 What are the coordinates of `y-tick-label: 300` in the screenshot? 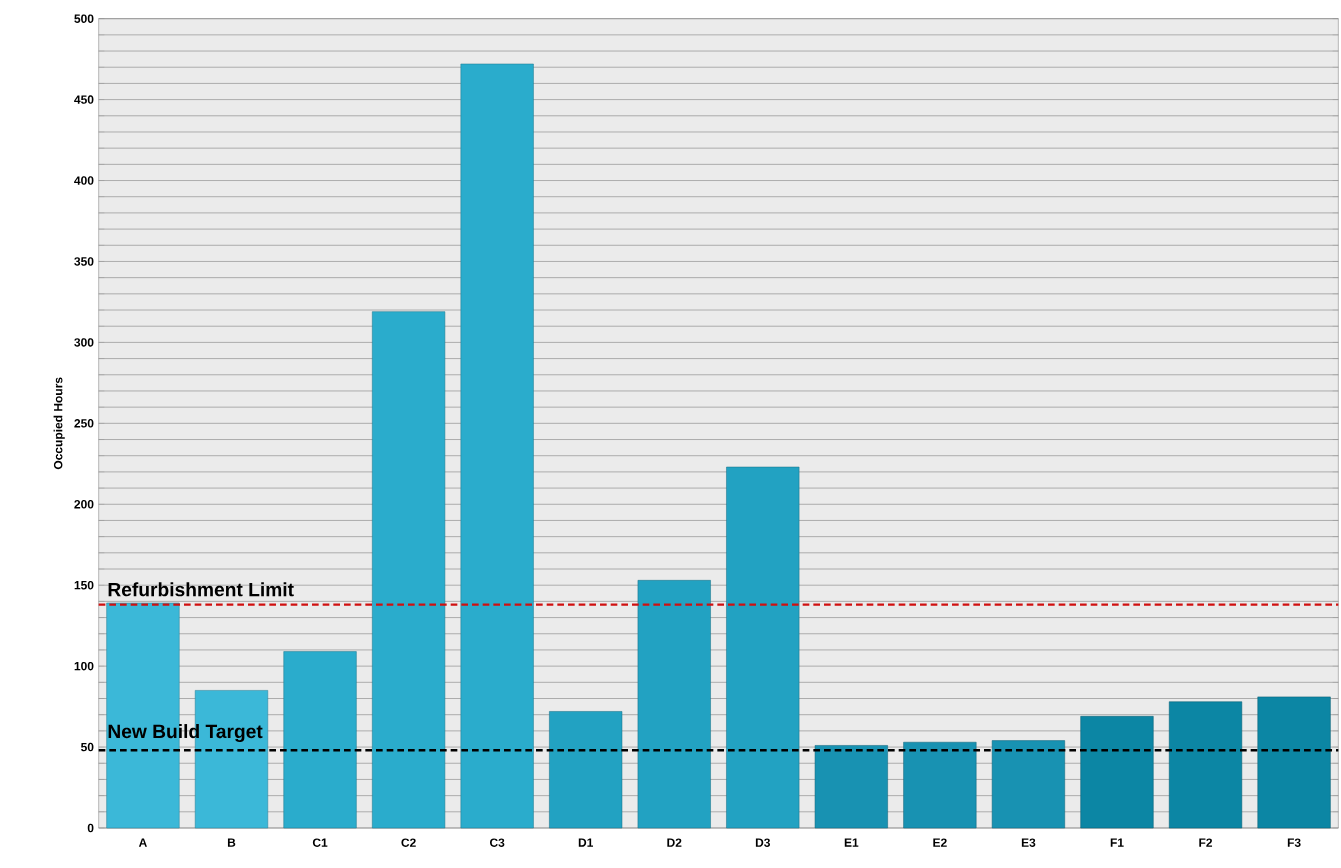 It's located at (84, 342).